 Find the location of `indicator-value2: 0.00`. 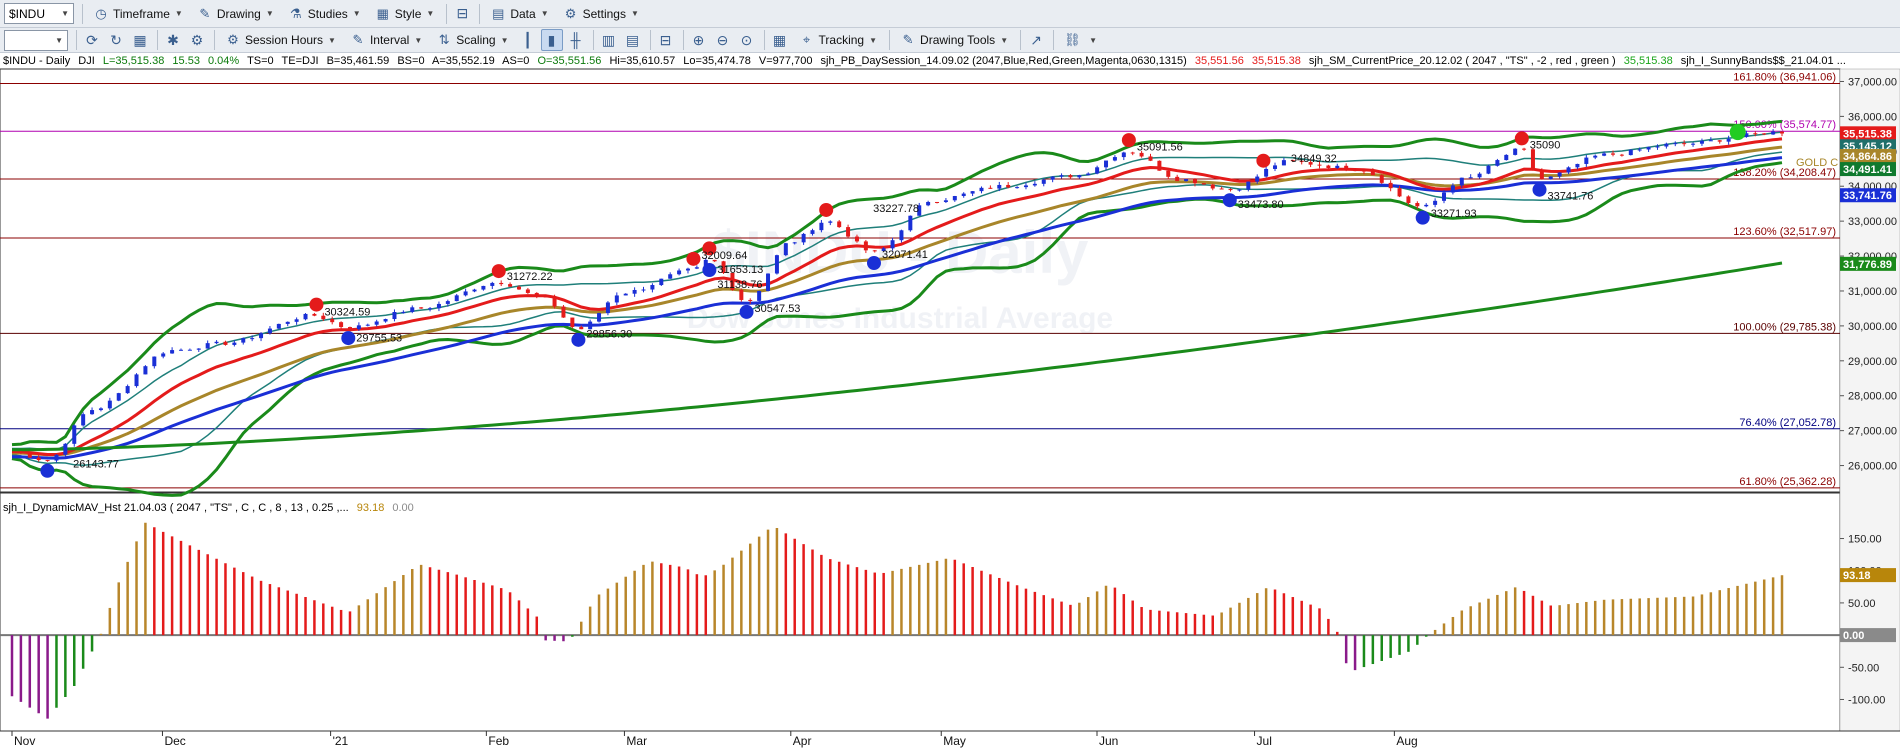

indicator-value2: 0.00 is located at coordinates (403, 508).